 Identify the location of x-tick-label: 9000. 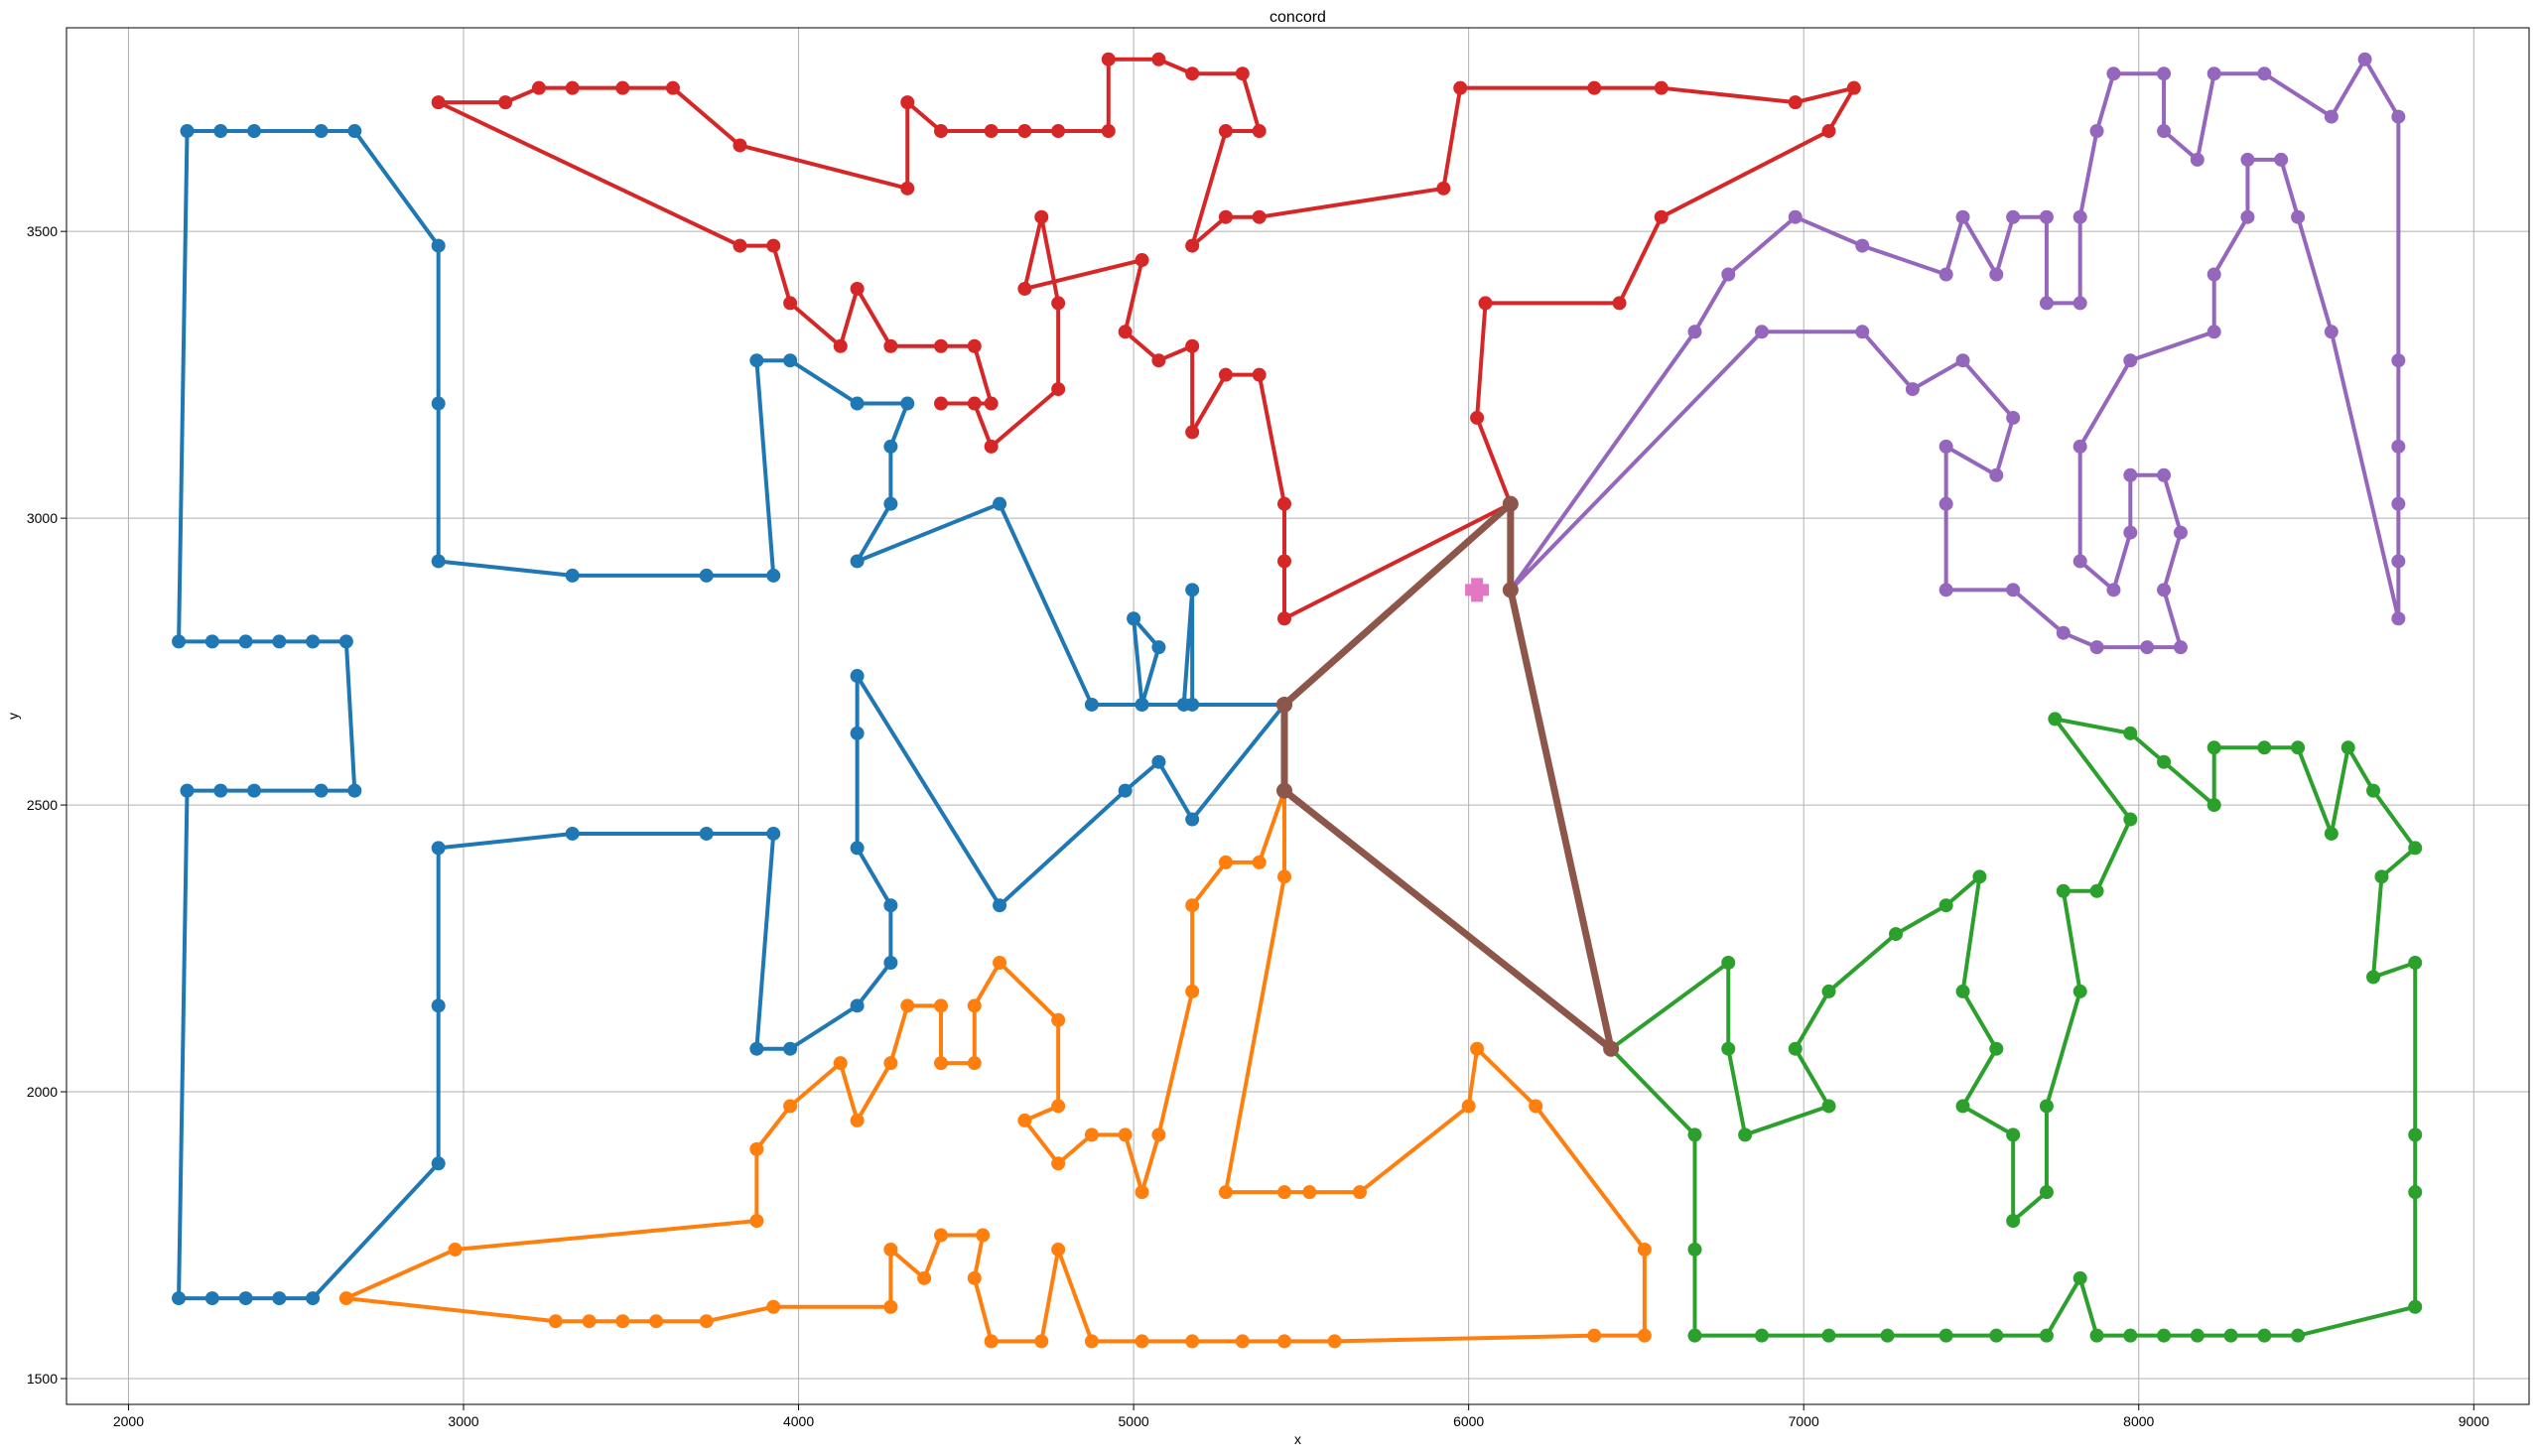
(2474, 1421).